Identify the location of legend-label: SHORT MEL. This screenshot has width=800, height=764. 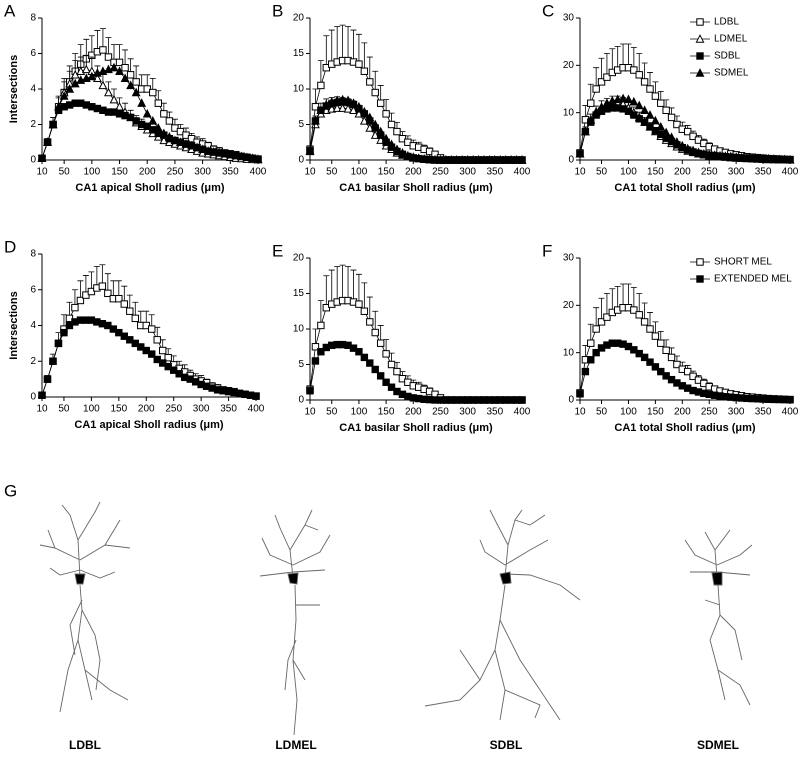
(743, 262).